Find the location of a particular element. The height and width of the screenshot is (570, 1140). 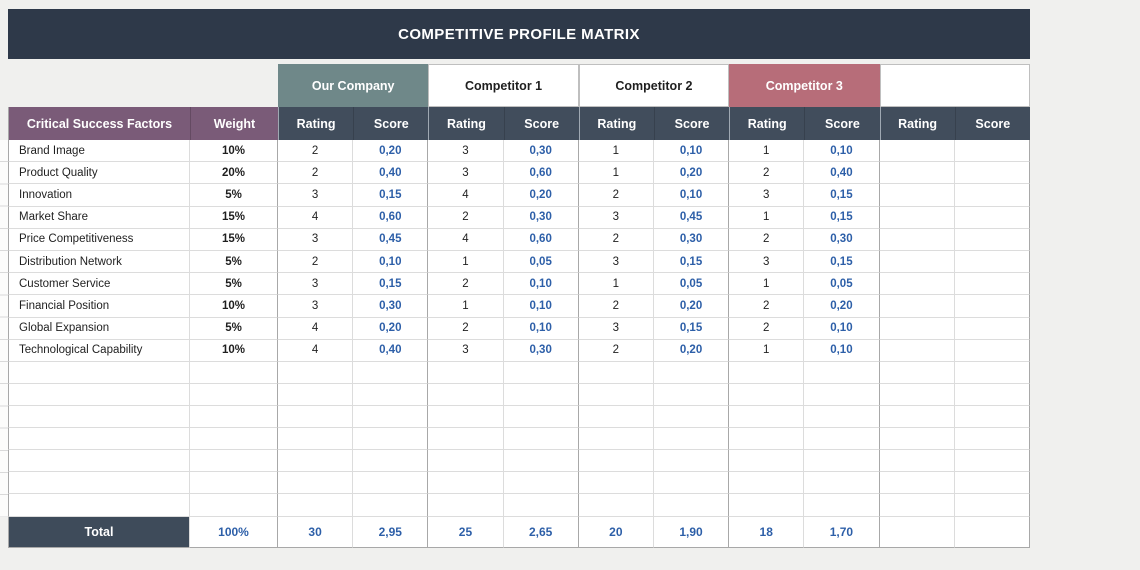

group-header-competitor-1: Competitor 1 is located at coordinates (503, 85).